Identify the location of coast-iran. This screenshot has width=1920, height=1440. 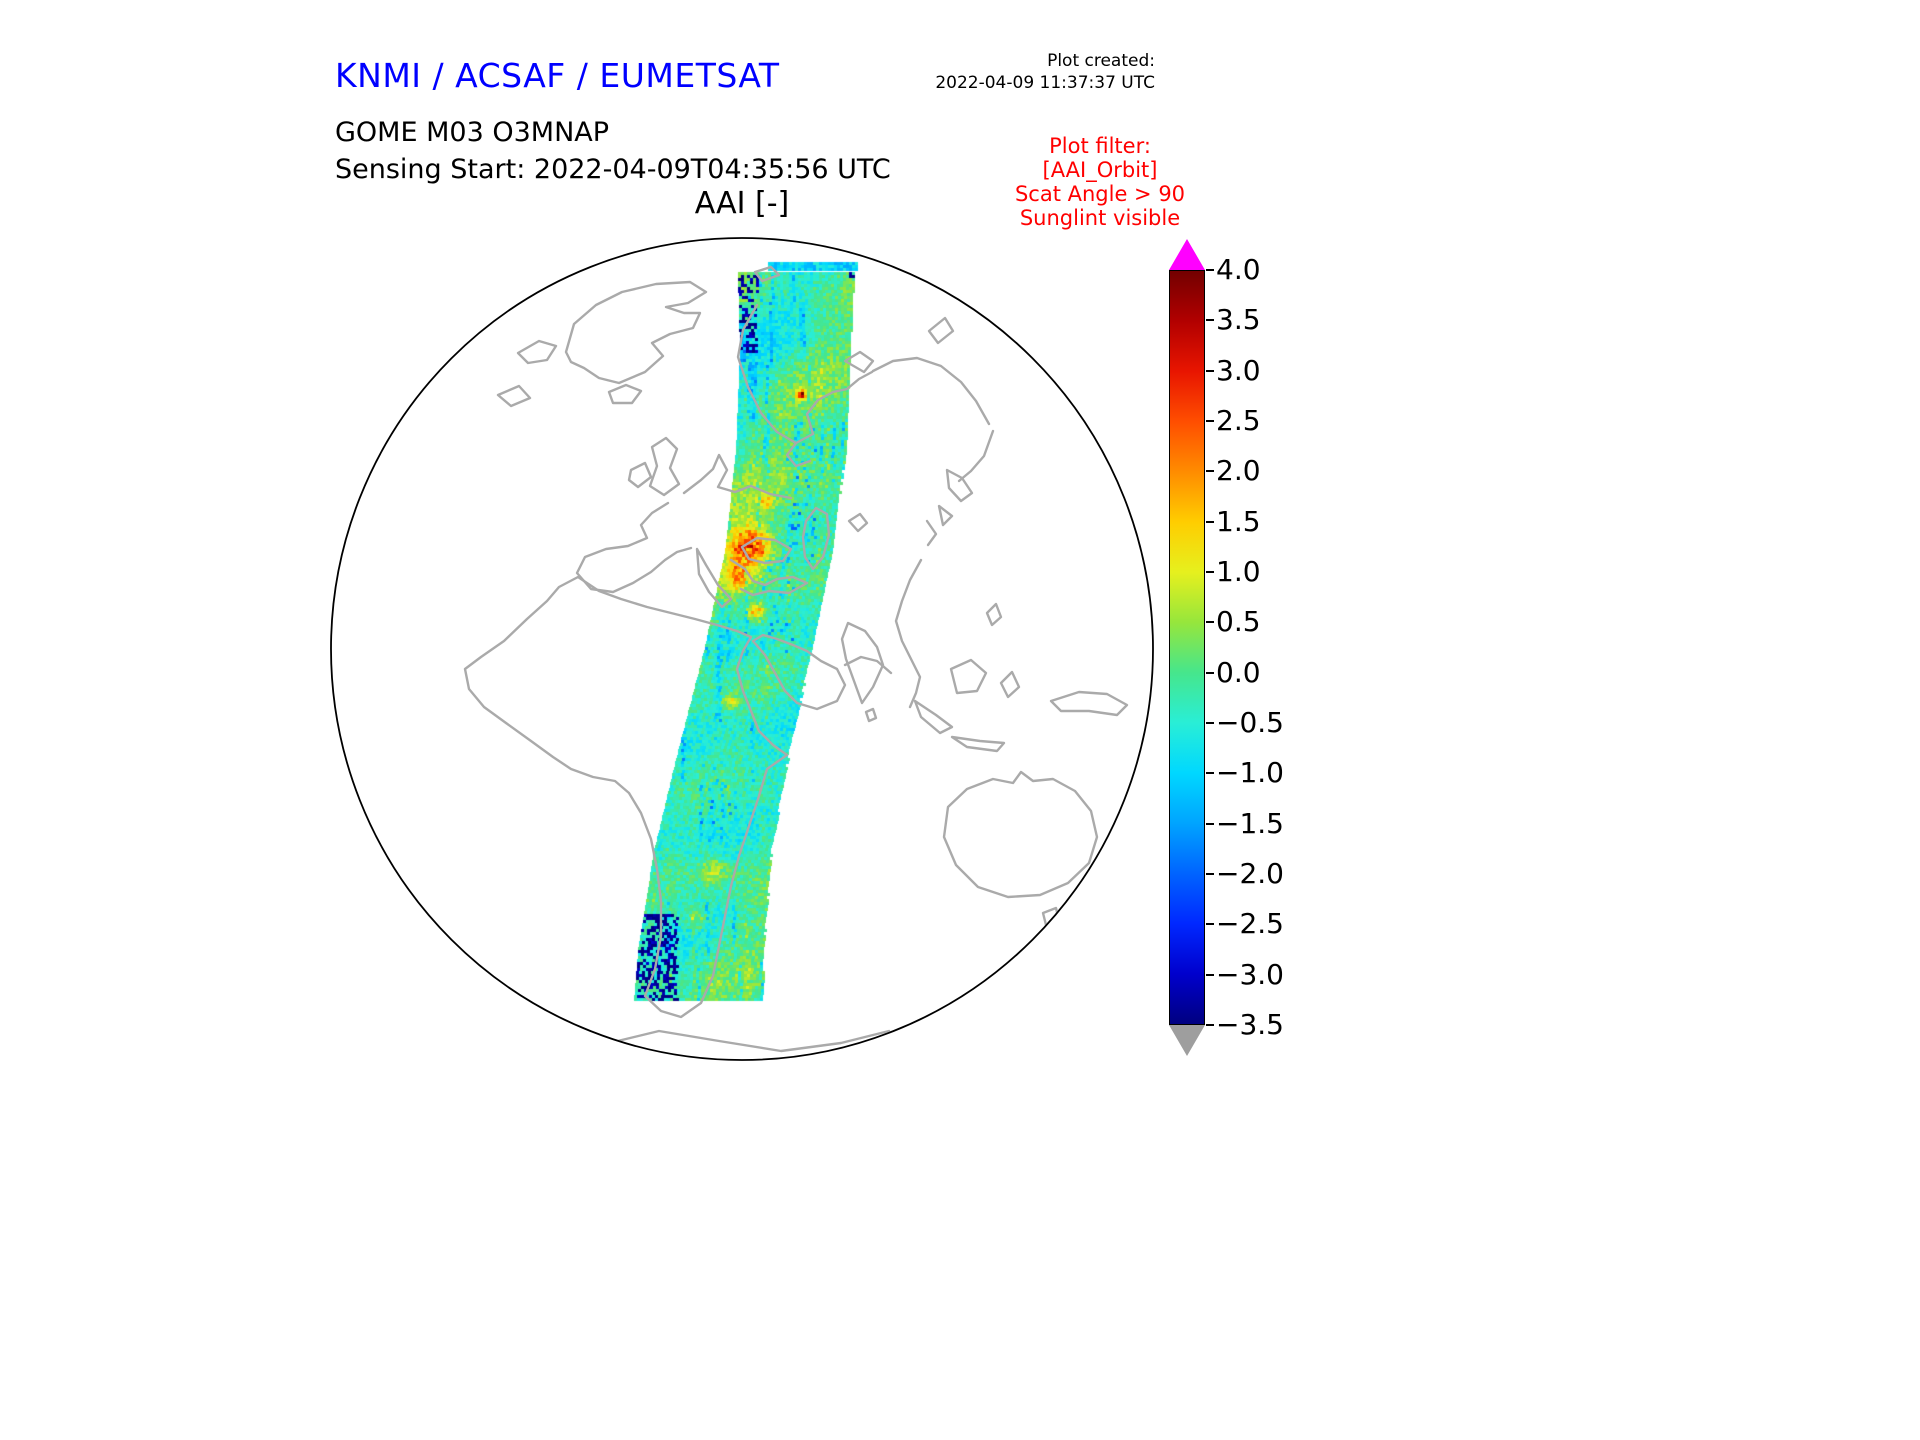
(868, 665).